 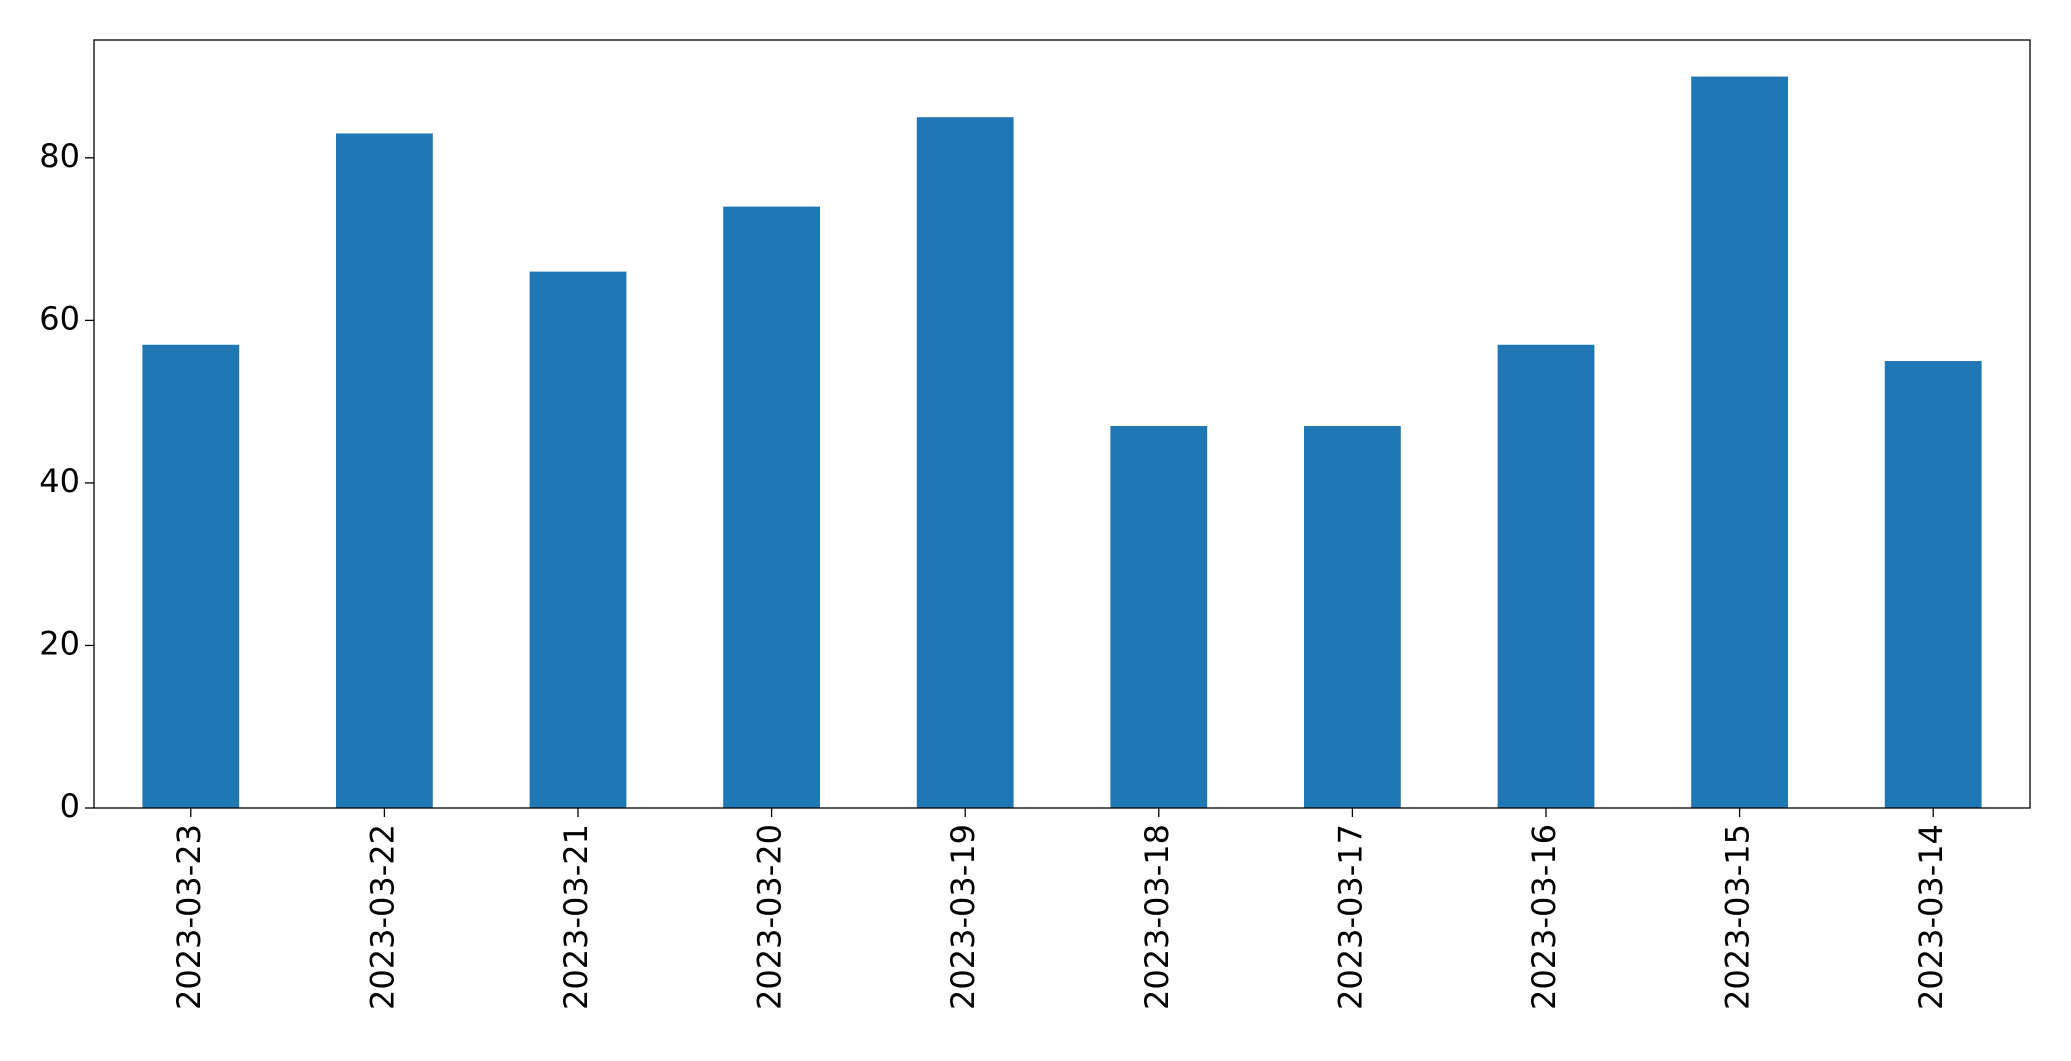 I want to click on x-tick-label: 2023-03-20, so click(x=770, y=917).